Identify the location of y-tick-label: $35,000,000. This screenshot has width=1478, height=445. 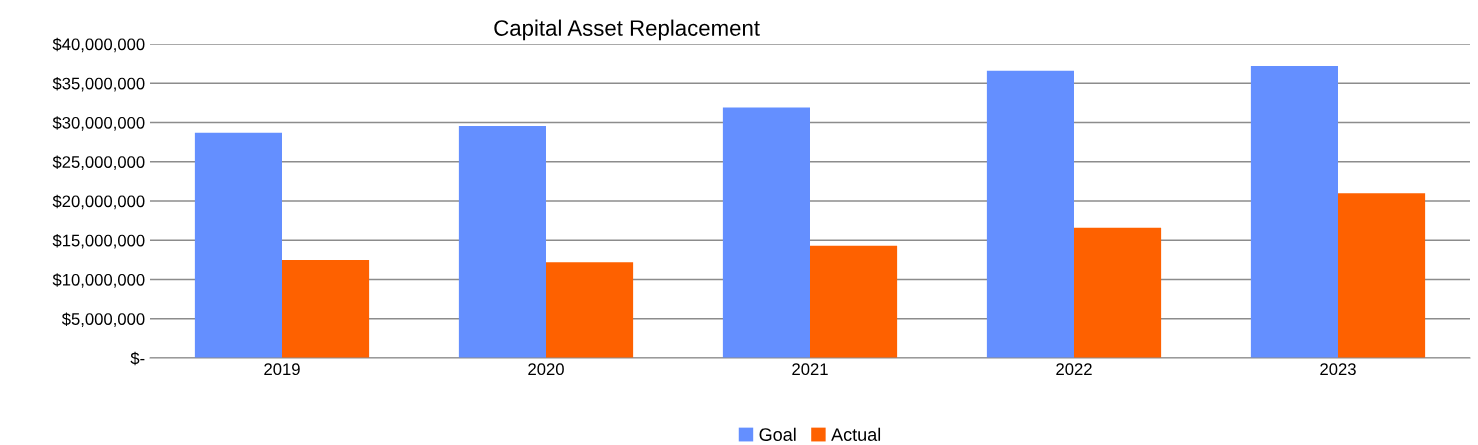
(98, 84).